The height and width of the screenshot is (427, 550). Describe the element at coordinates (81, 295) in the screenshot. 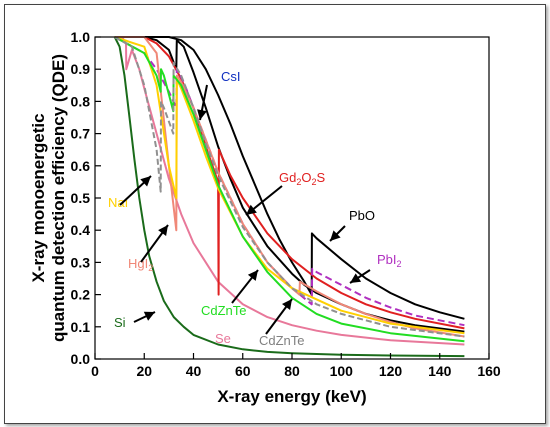

I see `y-tick-label: 0.2` at that location.